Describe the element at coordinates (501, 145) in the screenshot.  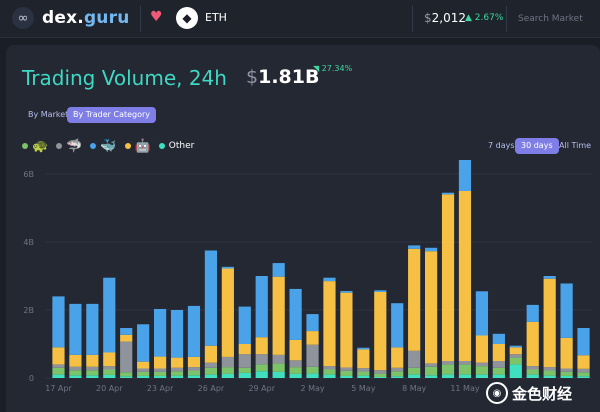
I see `range-7-days: 7 days` at that location.